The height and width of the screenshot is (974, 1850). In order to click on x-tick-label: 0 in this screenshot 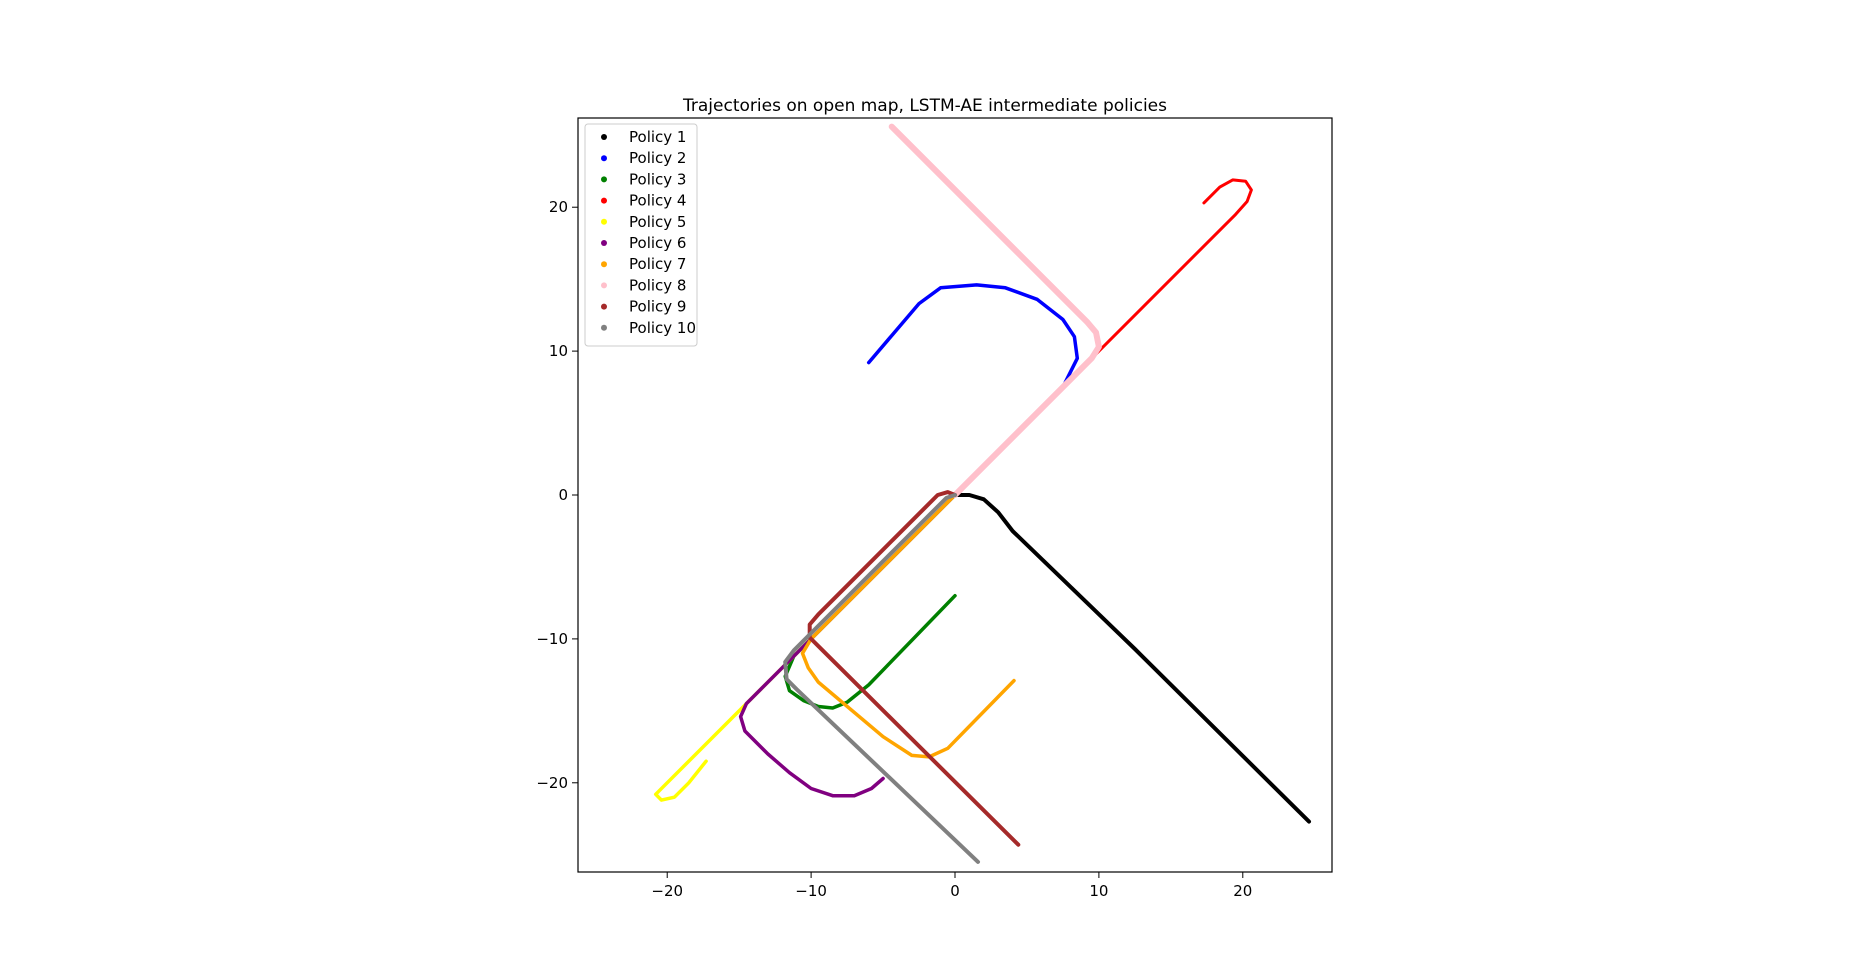, I will do `click(955, 891)`.